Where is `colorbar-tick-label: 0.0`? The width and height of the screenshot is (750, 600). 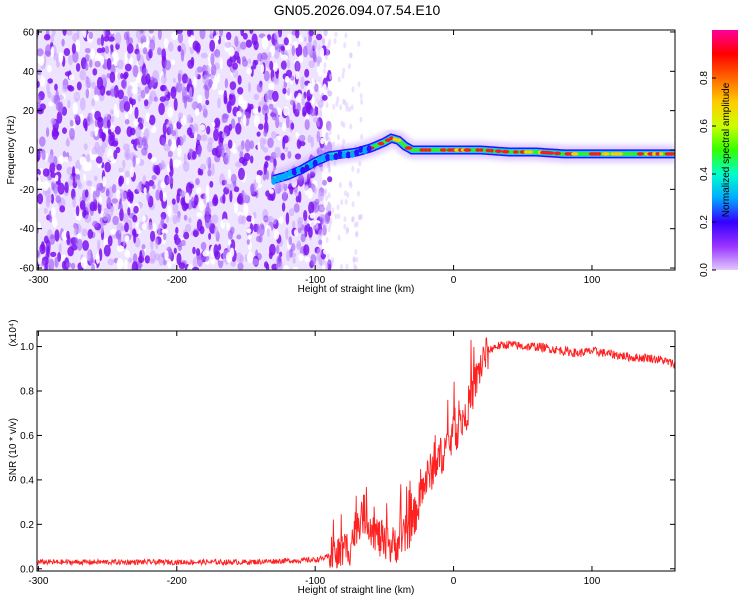
colorbar-tick-label: 0.0 is located at coordinates (704, 270).